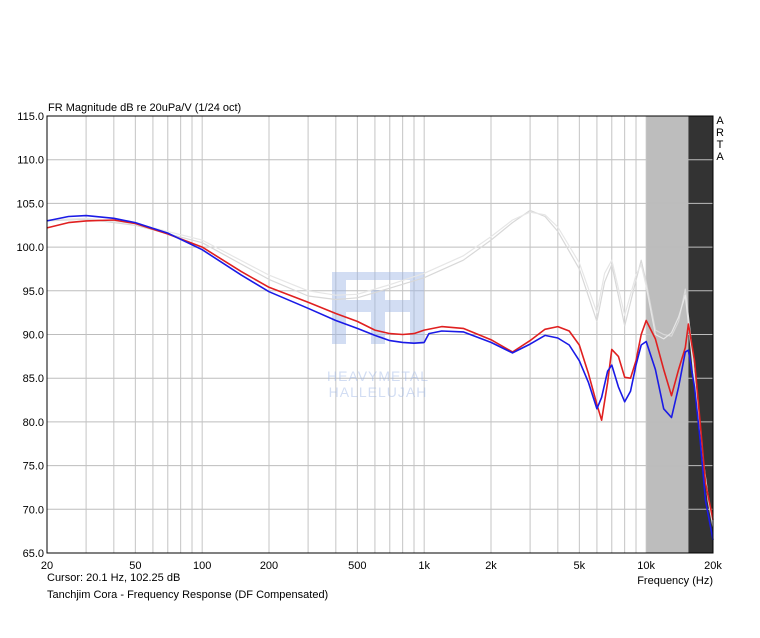 This screenshot has width=760, height=638. I want to click on side-label-letter: R, so click(720, 133).